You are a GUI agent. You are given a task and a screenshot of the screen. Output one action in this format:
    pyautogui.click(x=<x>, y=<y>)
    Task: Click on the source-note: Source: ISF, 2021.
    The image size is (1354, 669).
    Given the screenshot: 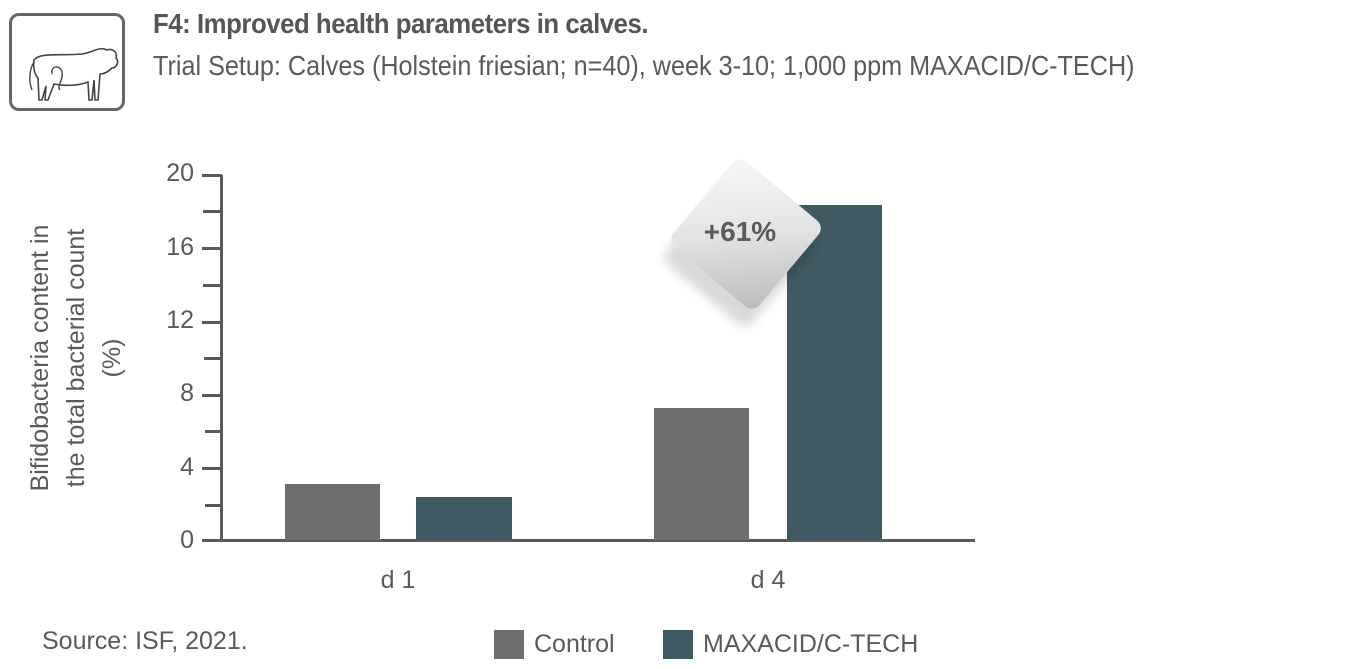 What is the action you would take?
    pyautogui.click(x=145, y=641)
    